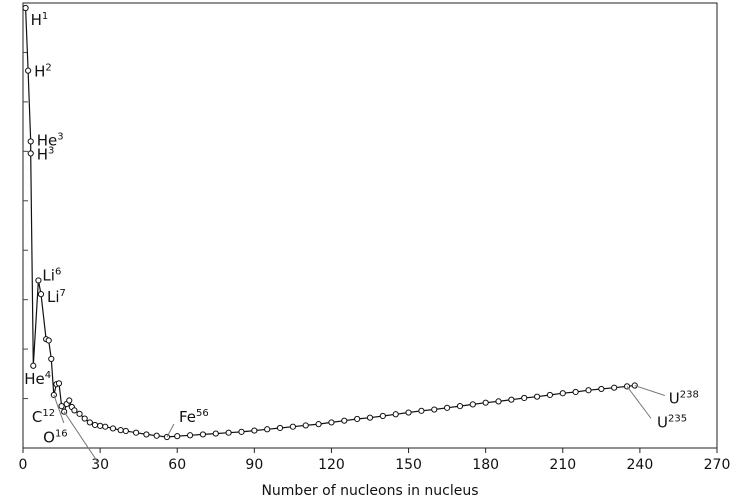 This screenshot has width=749, height=500. What do you see at coordinates (50, 140) in the screenshot?
I see `isotope-label: He3` at bounding box center [50, 140].